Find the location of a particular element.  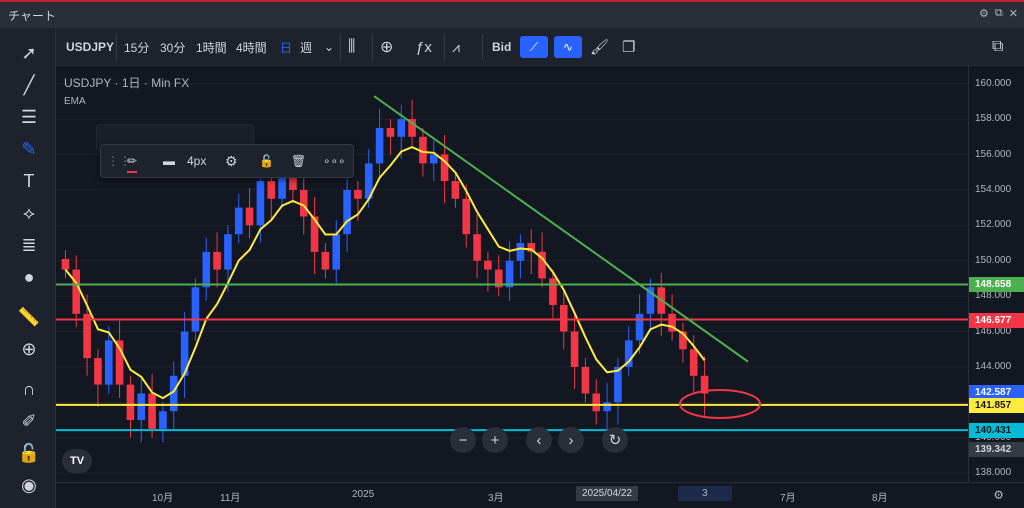

scroll-right-button: › is located at coordinates (571, 440).